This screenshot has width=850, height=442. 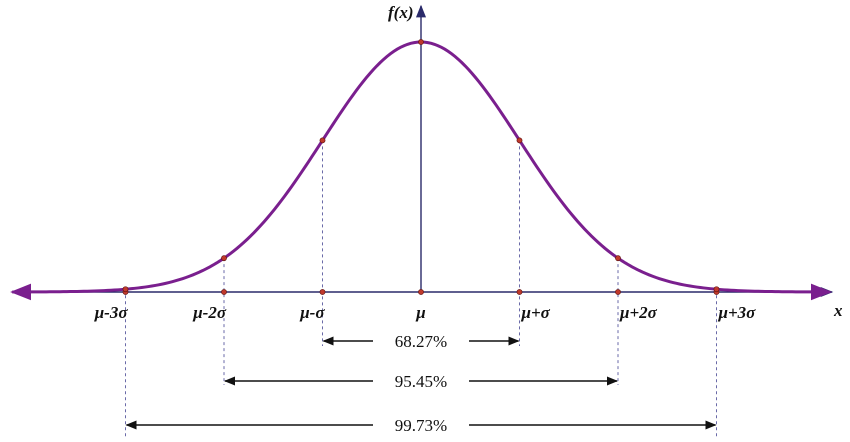 What do you see at coordinates (400, 12) in the screenshot?
I see `y-axis-label: f(x)` at bounding box center [400, 12].